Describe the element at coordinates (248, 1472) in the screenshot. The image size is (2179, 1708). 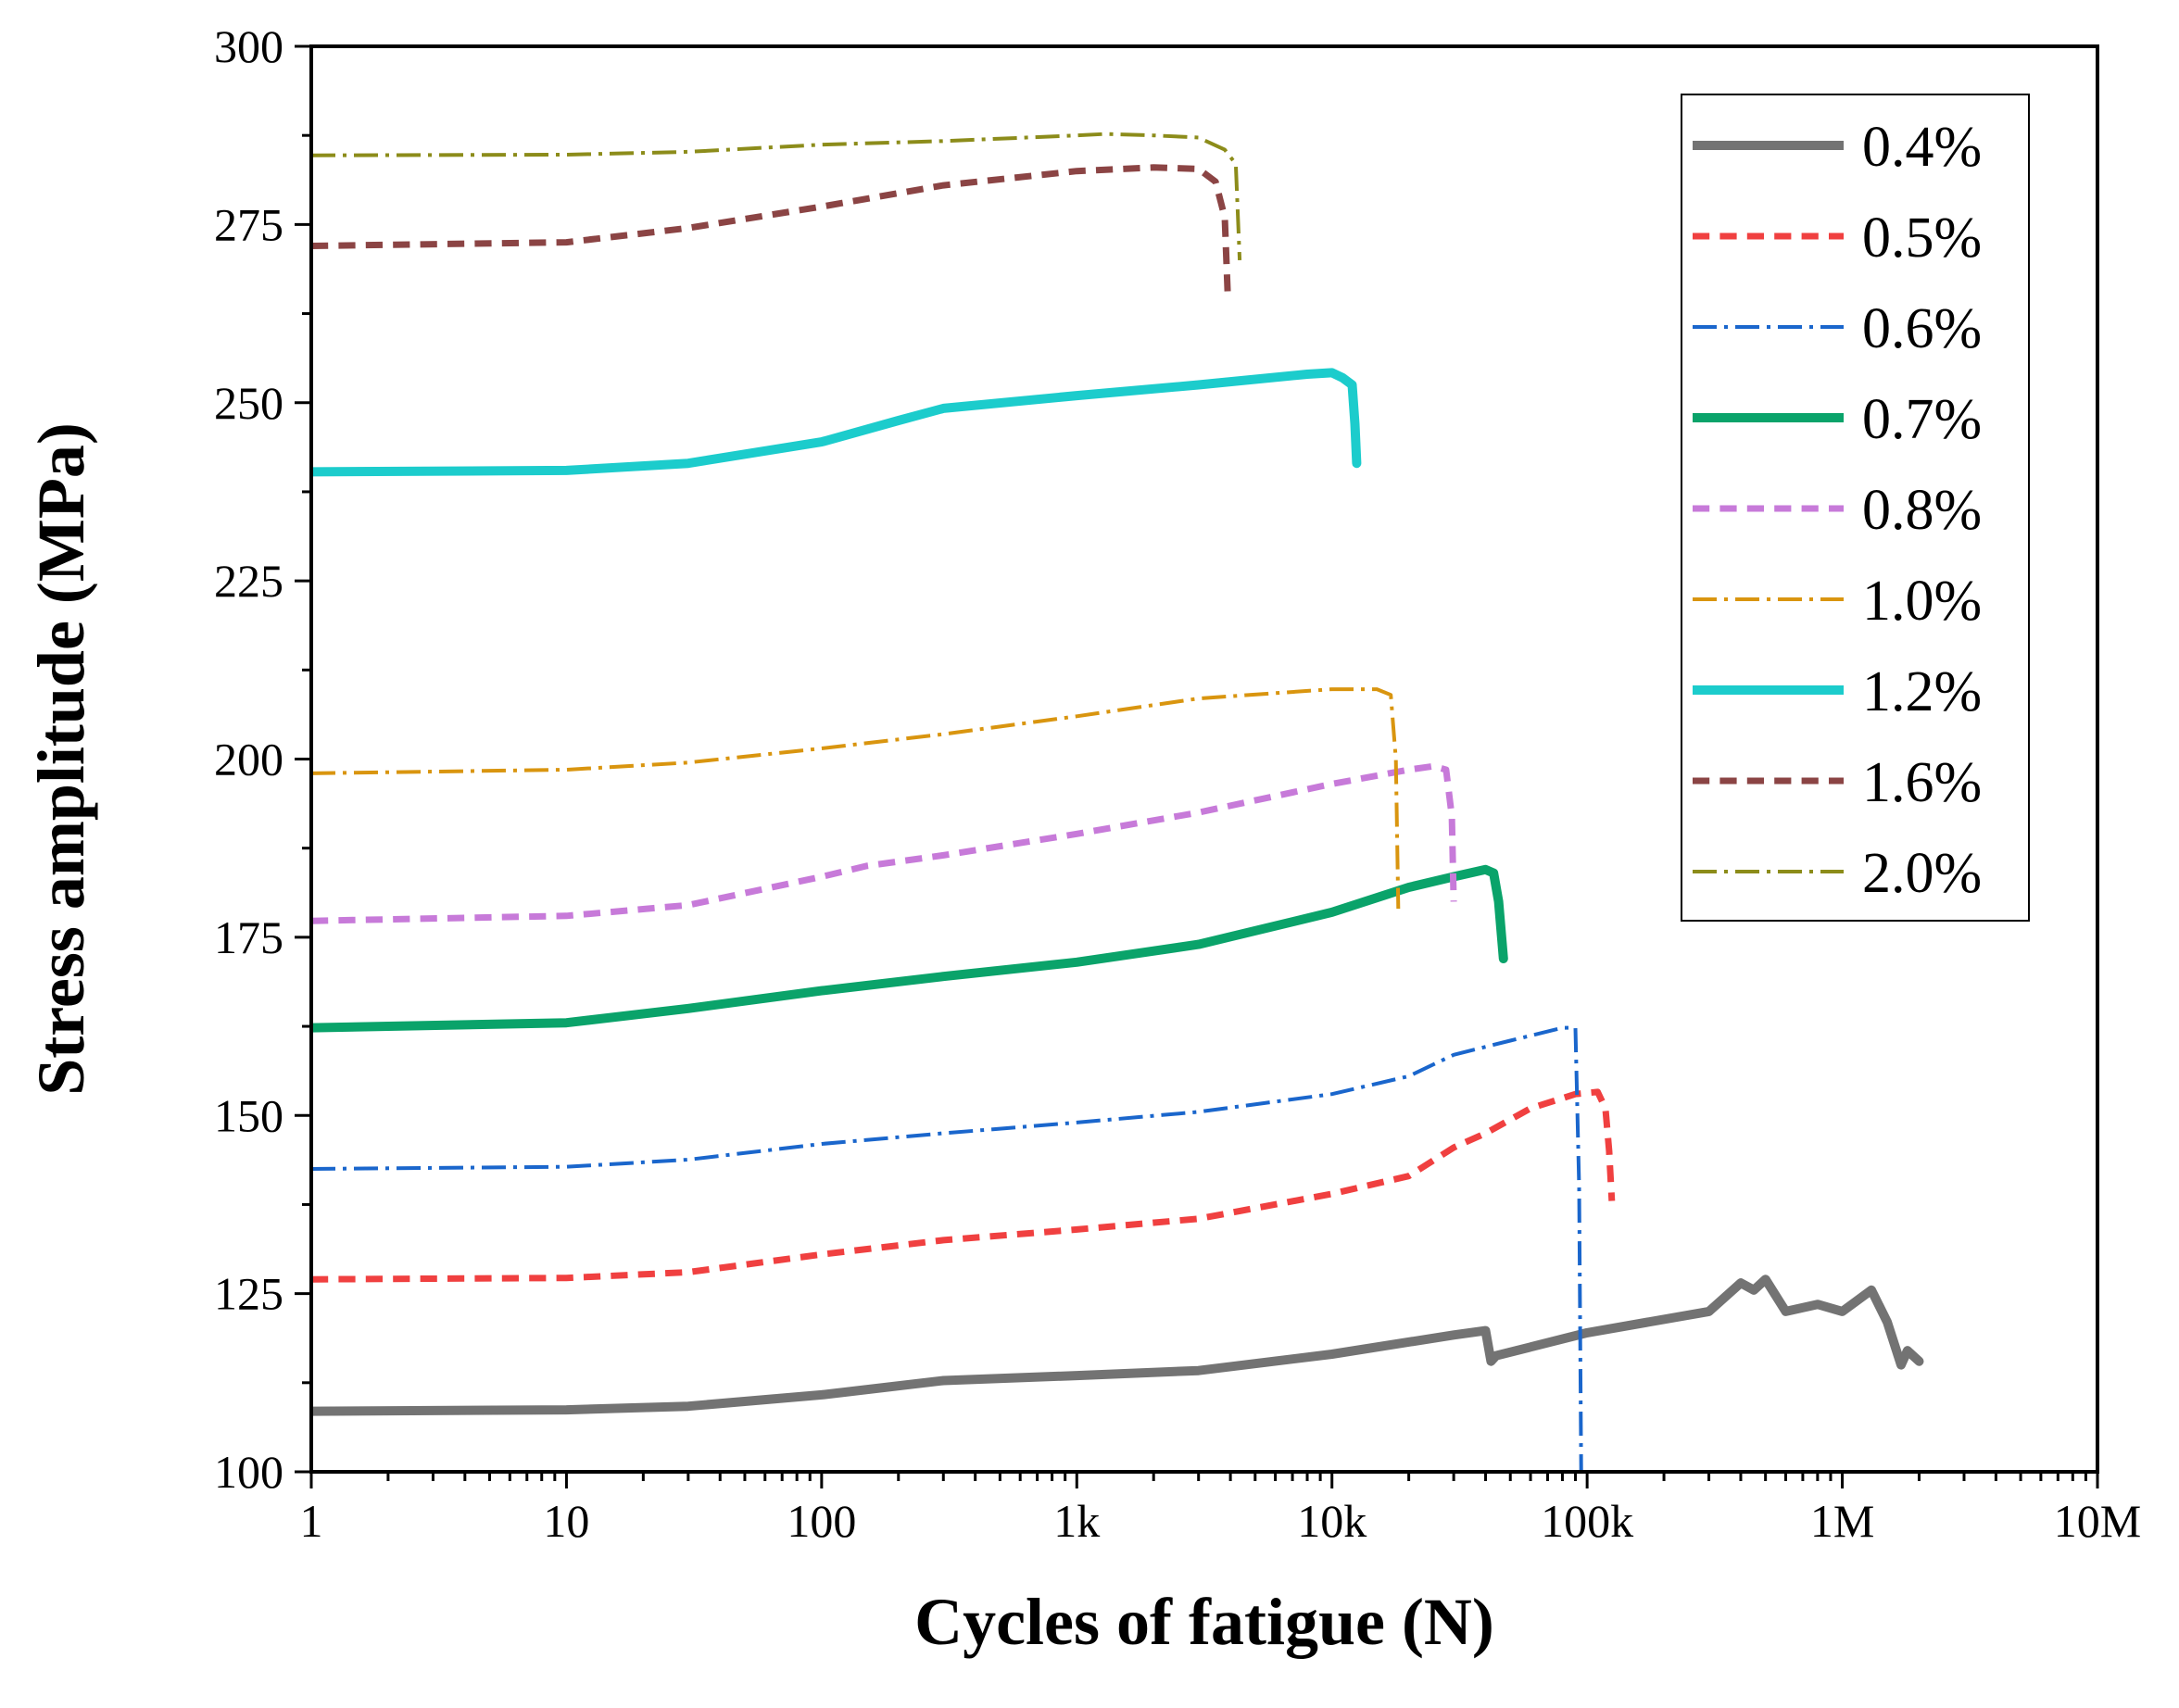
I see `y-tick-label: 100` at that location.